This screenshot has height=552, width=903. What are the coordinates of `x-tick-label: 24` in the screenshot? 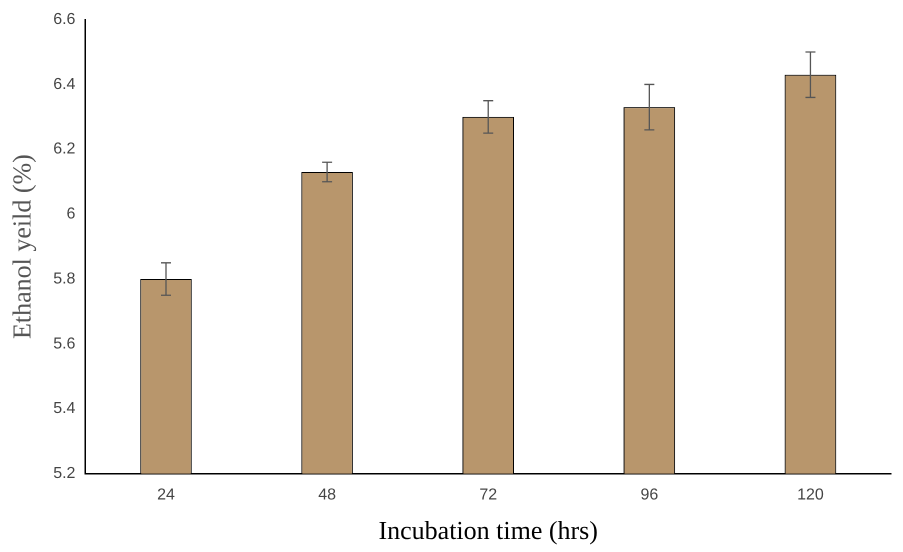 It's located at (166, 495).